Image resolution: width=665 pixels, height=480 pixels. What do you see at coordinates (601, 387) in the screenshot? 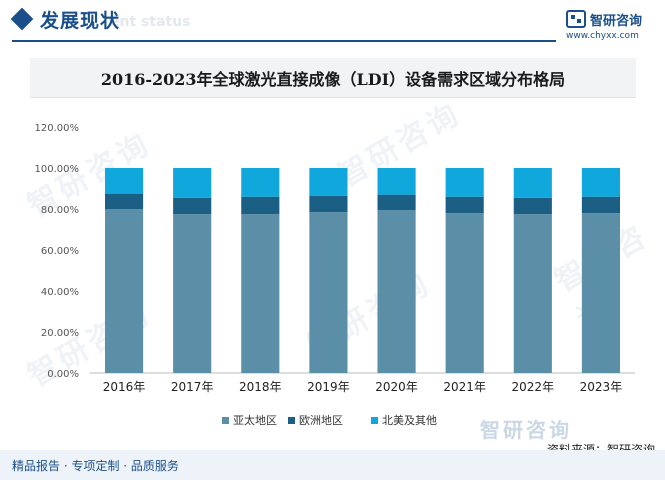
I see `x-tick-label: 2023年` at bounding box center [601, 387].